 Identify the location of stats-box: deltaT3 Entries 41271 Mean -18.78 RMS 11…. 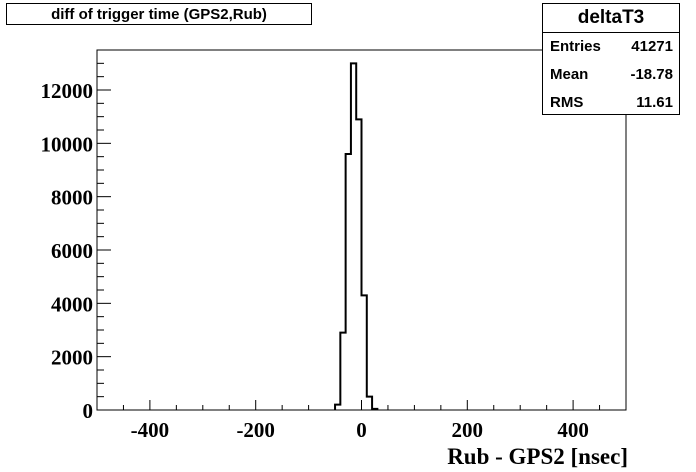
(611, 59).